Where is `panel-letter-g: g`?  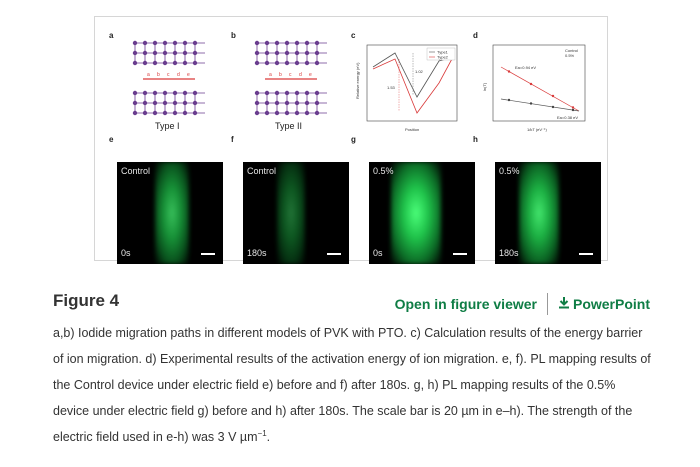
panel-letter-g: g is located at coordinates (353, 139).